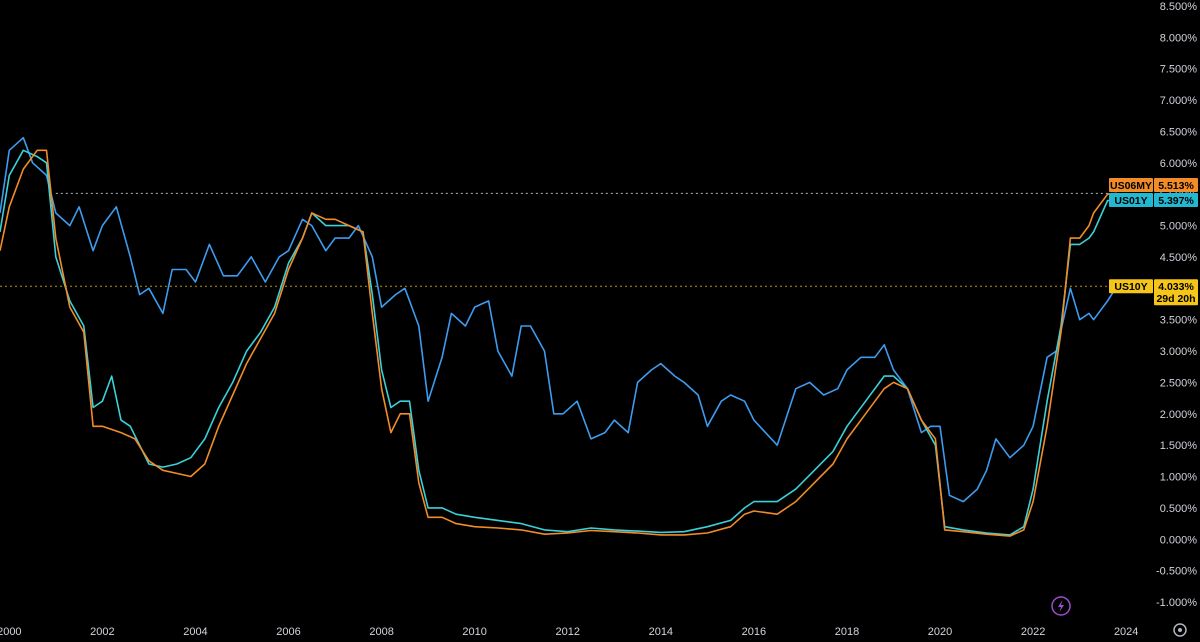  I want to click on y-tick-label: 6.000%, so click(1179, 164).